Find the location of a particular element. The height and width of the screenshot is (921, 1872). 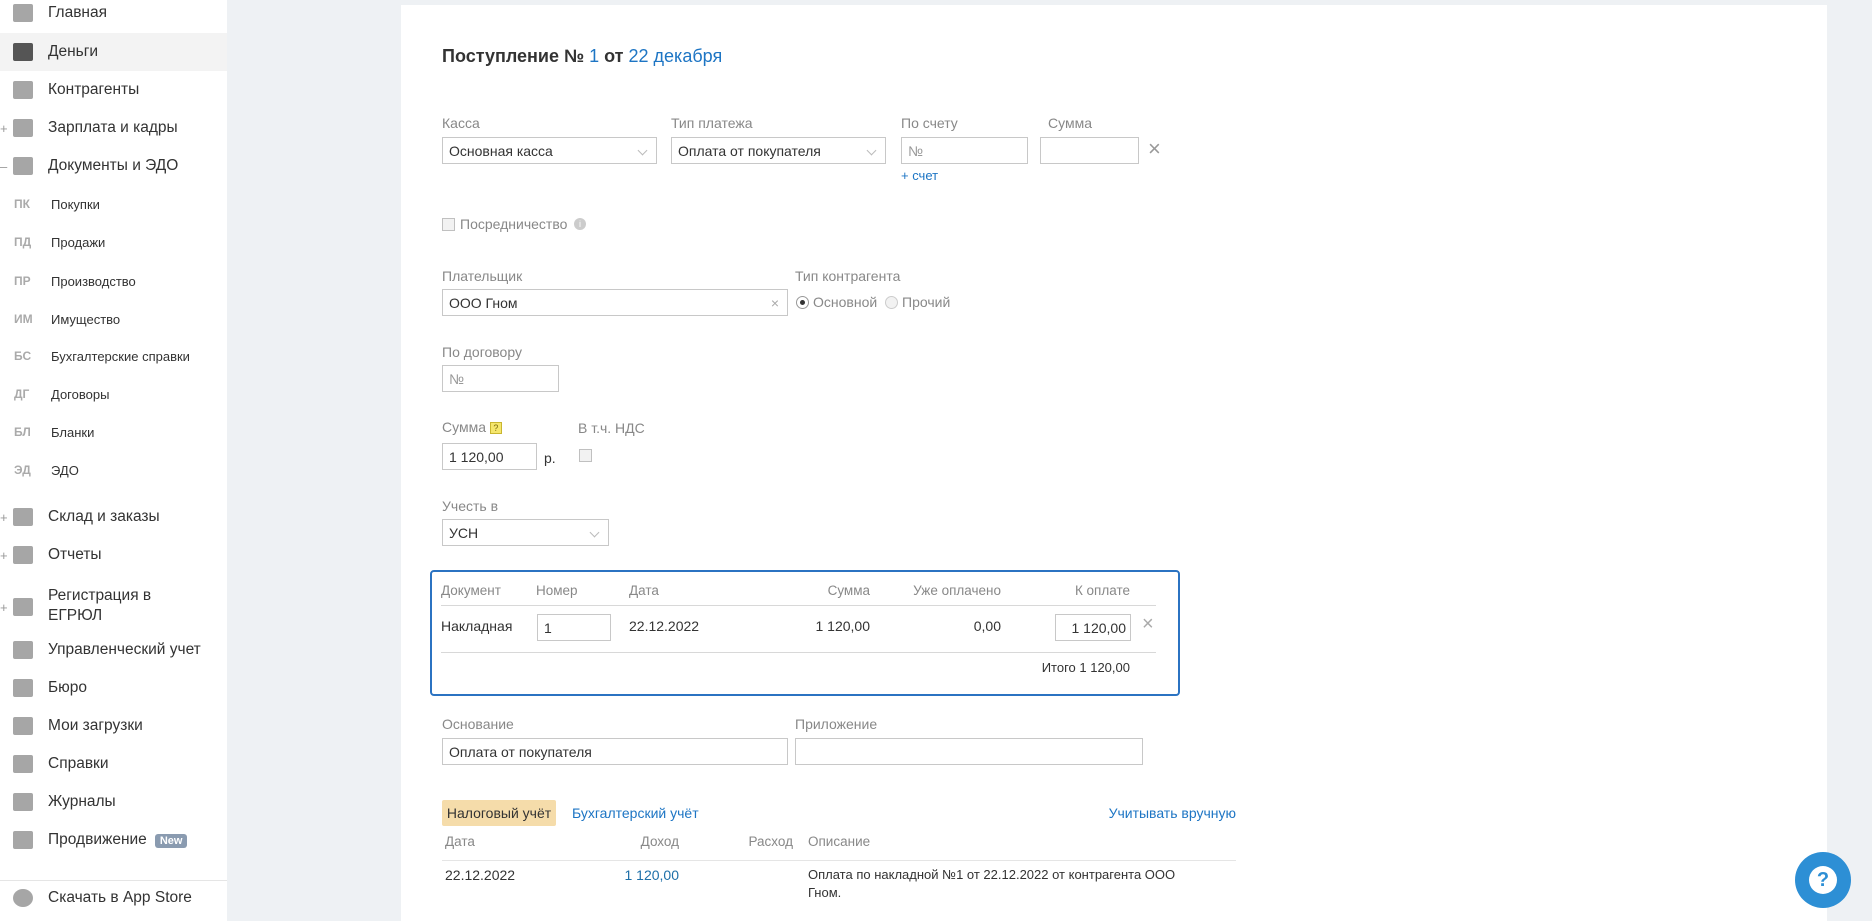

sidebar-subitem-contracts: ДГ Договоры is located at coordinates (62, 394).